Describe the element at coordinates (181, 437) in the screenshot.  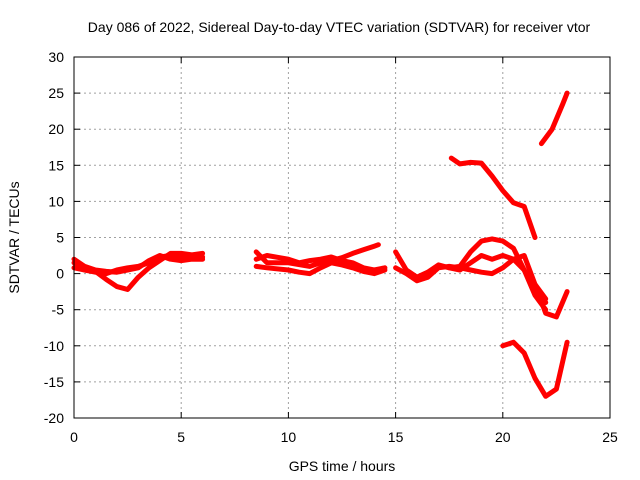
I see `x-tick-label: 5` at that location.